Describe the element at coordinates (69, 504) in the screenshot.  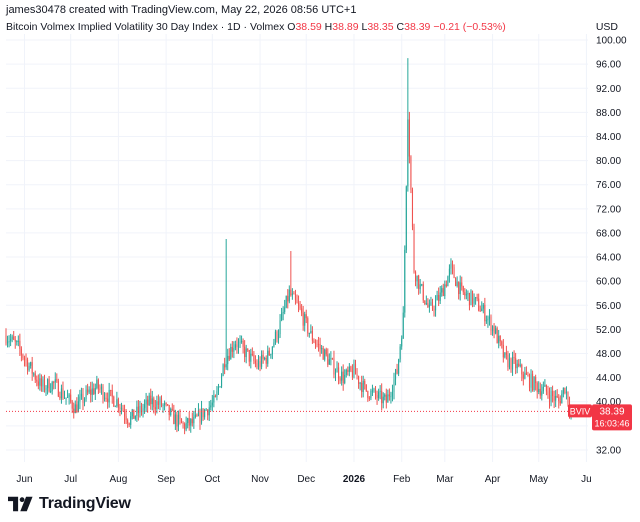
I see `tradingview-brand: TradingView` at that location.